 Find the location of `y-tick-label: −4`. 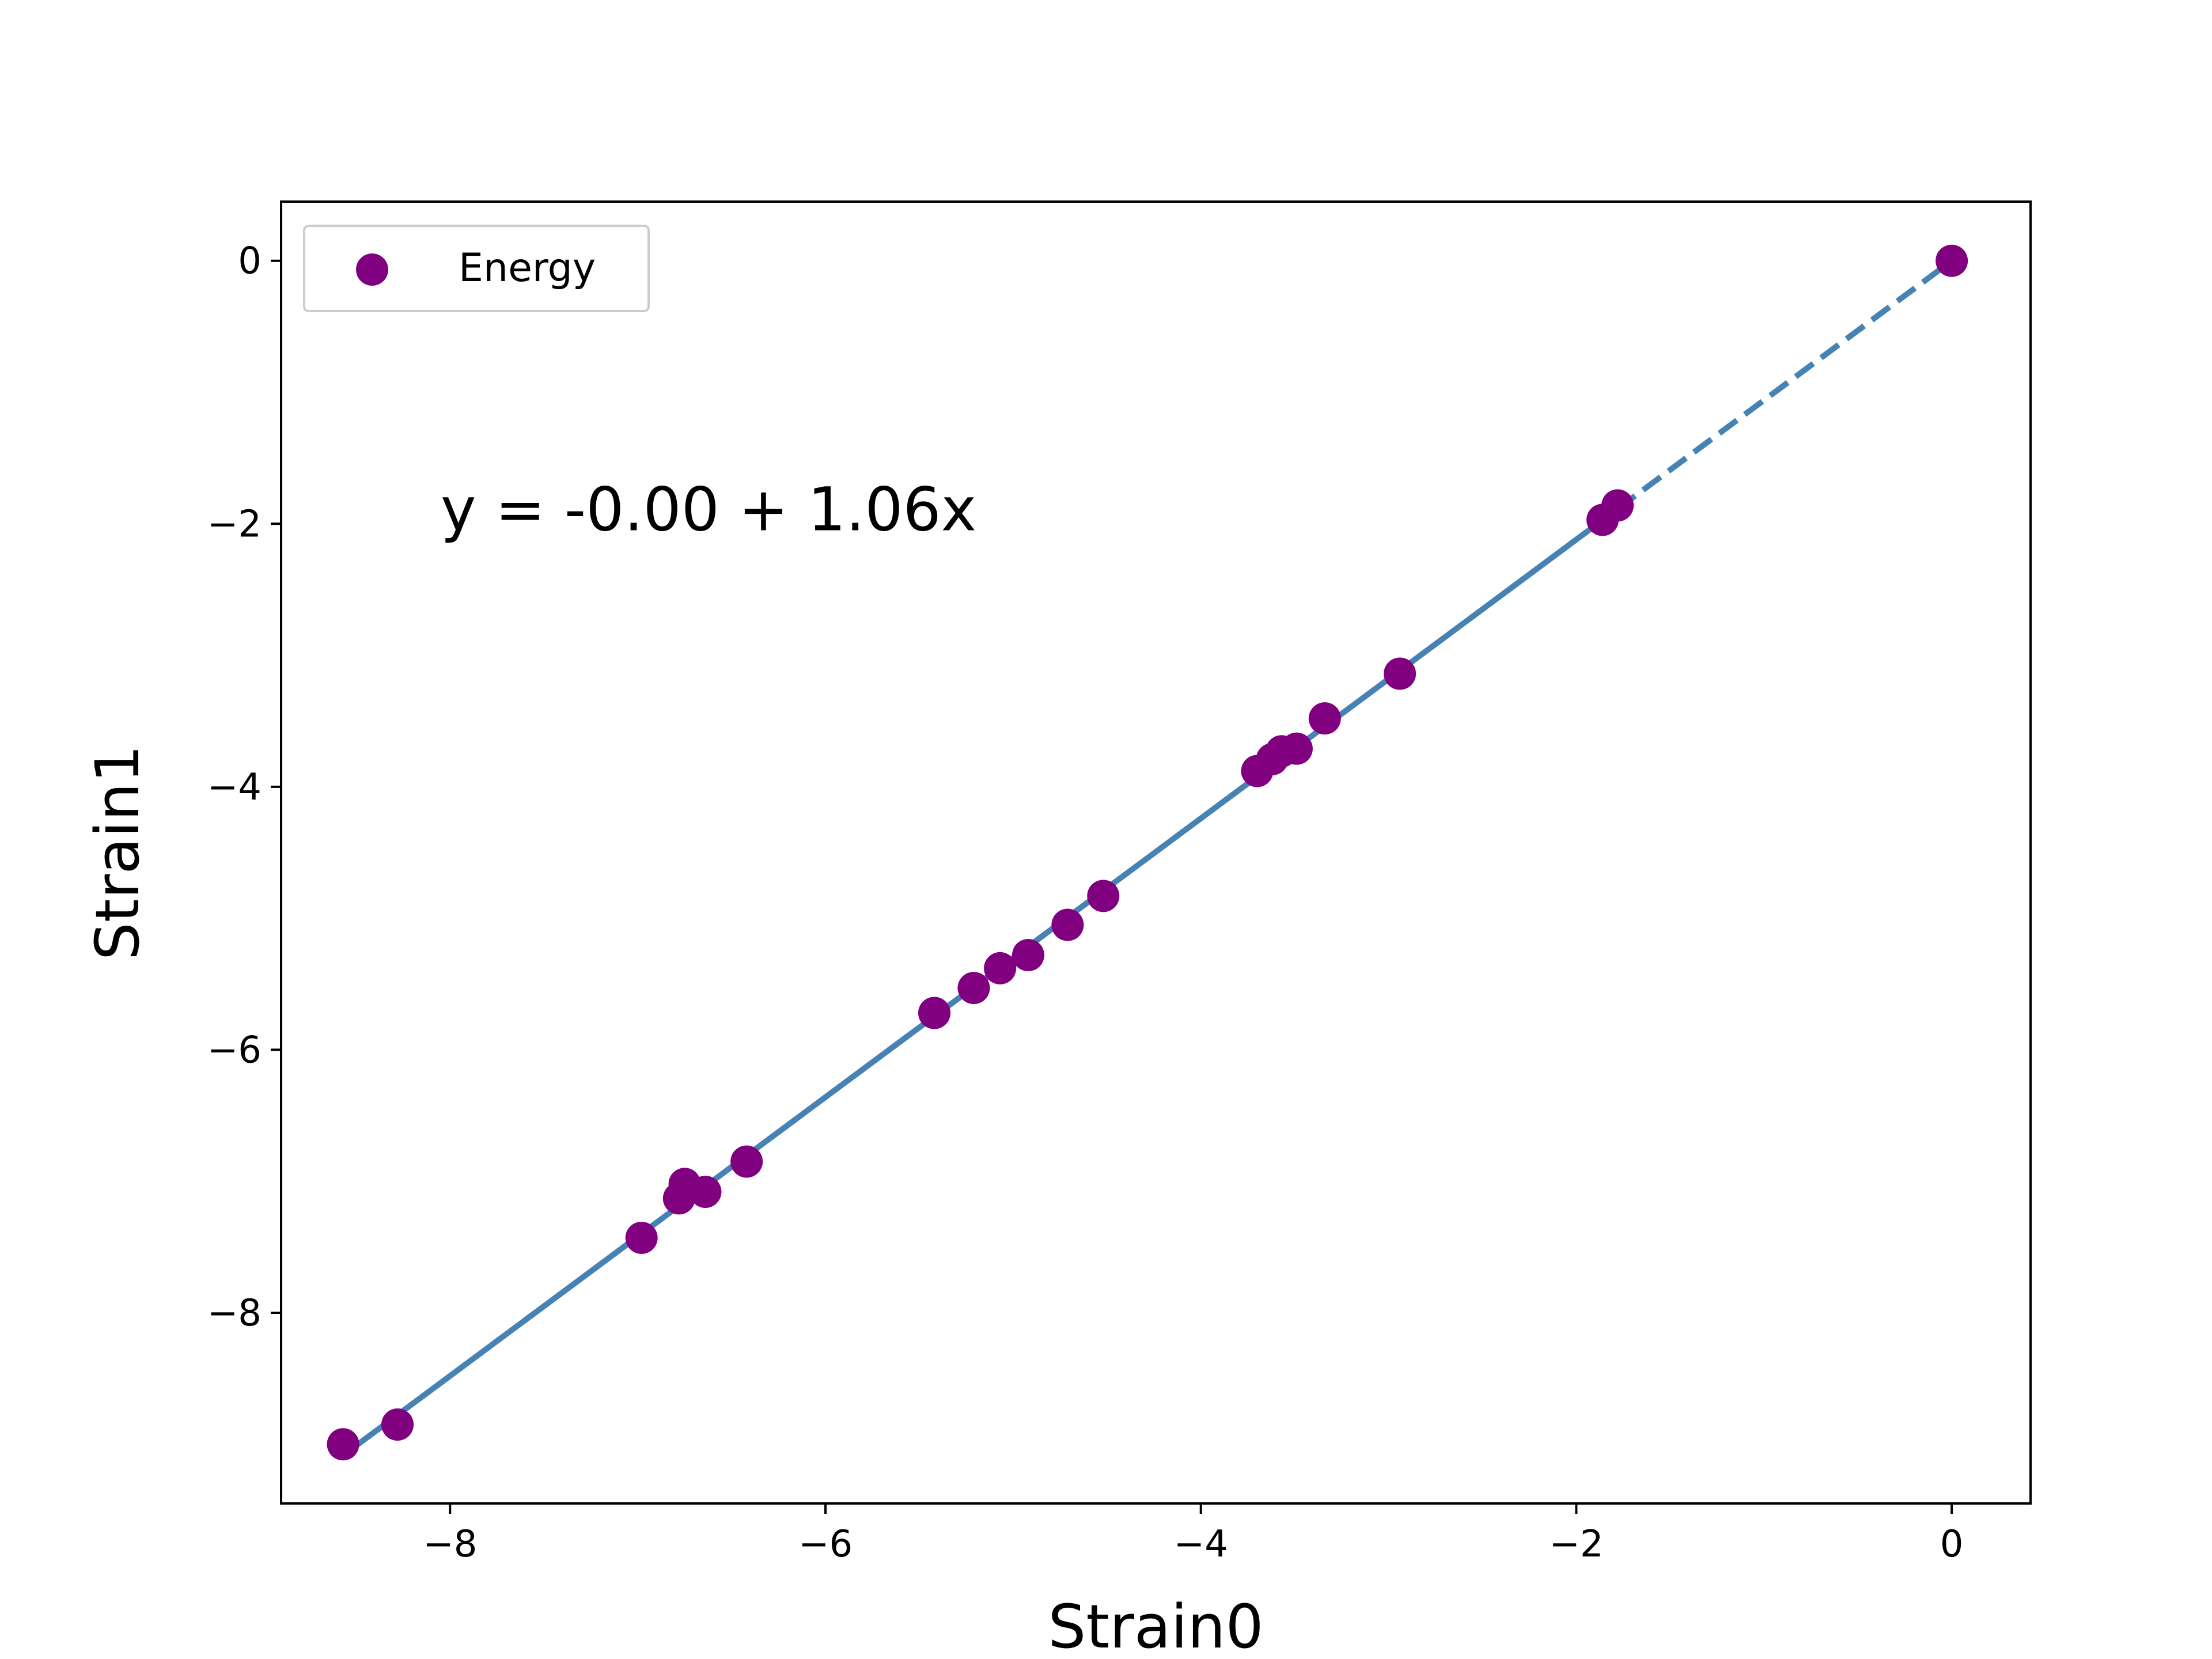

y-tick-label: −4 is located at coordinates (234, 787).